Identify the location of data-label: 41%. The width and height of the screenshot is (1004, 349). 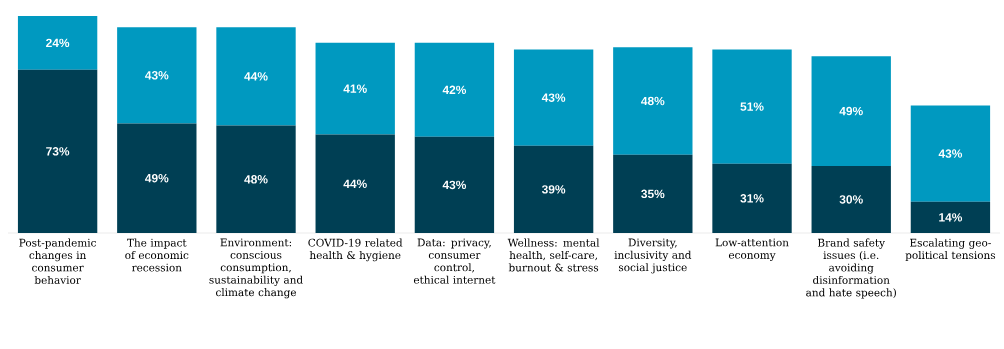
(355, 88).